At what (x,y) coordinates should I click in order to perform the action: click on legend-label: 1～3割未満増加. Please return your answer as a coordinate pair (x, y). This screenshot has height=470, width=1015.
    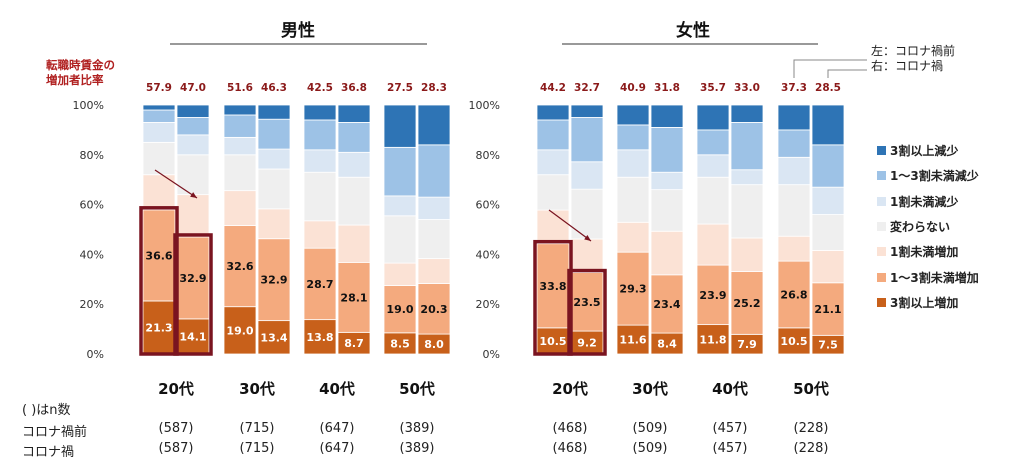
    Looking at the image, I should click on (934, 277).